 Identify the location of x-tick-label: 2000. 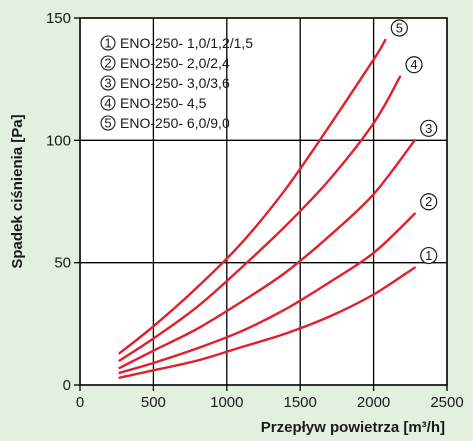
(373, 402).